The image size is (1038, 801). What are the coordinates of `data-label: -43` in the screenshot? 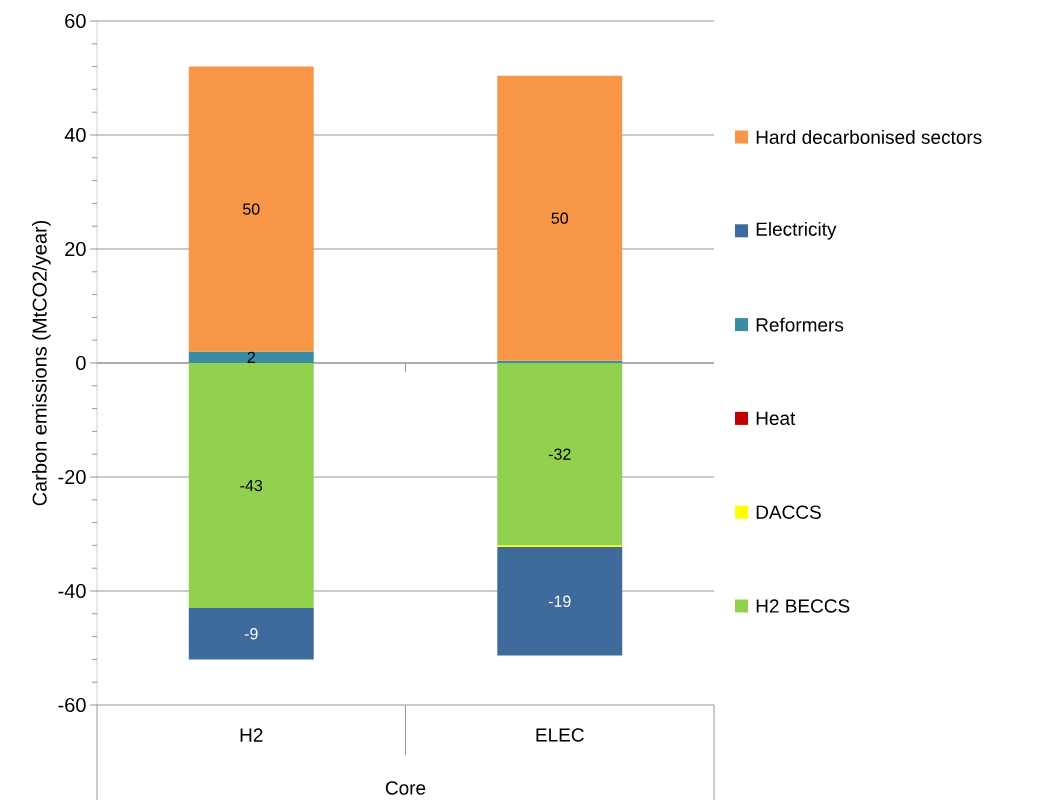 It's located at (251, 485).